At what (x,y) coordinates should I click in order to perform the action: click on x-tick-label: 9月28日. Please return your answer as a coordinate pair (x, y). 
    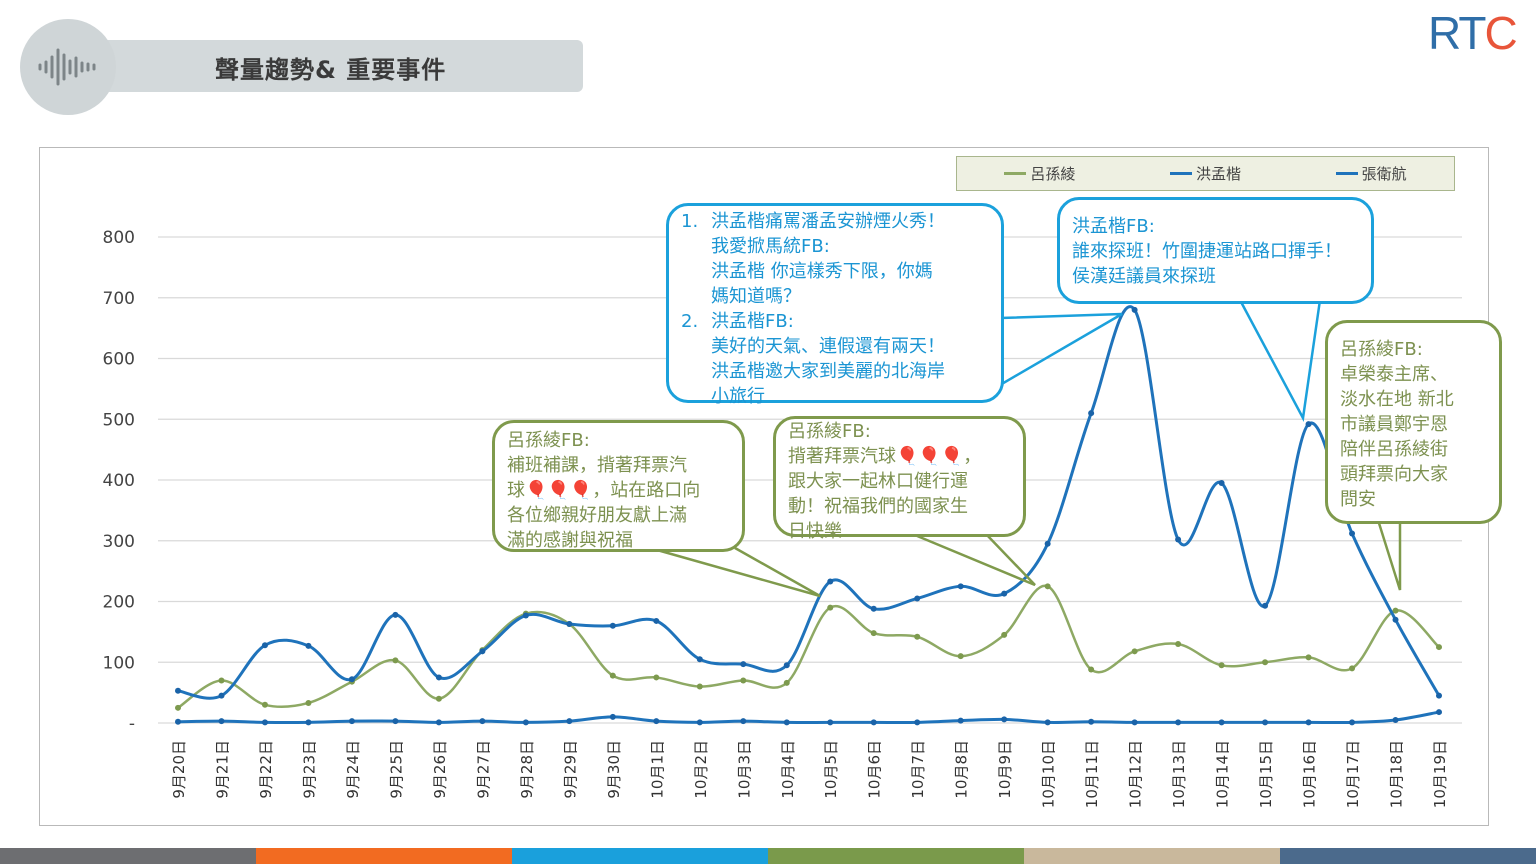
    Looking at the image, I should click on (527, 769).